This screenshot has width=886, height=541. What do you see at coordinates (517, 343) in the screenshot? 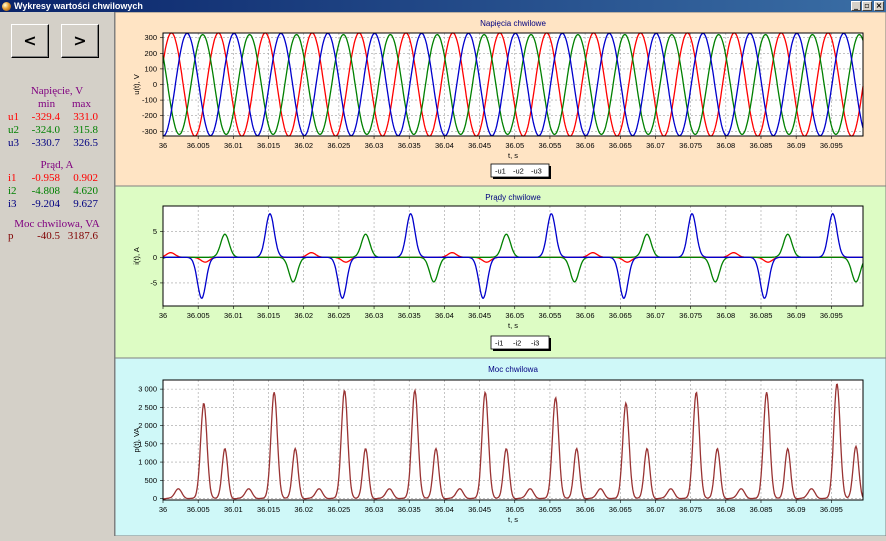
I see `legend-entry-i2: -i2` at bounding box center [517, 343].